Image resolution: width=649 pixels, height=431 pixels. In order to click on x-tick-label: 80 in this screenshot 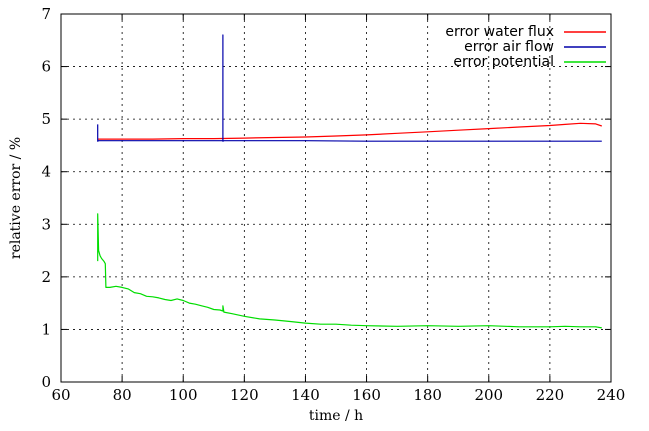, I will do `click(122, 395)`.